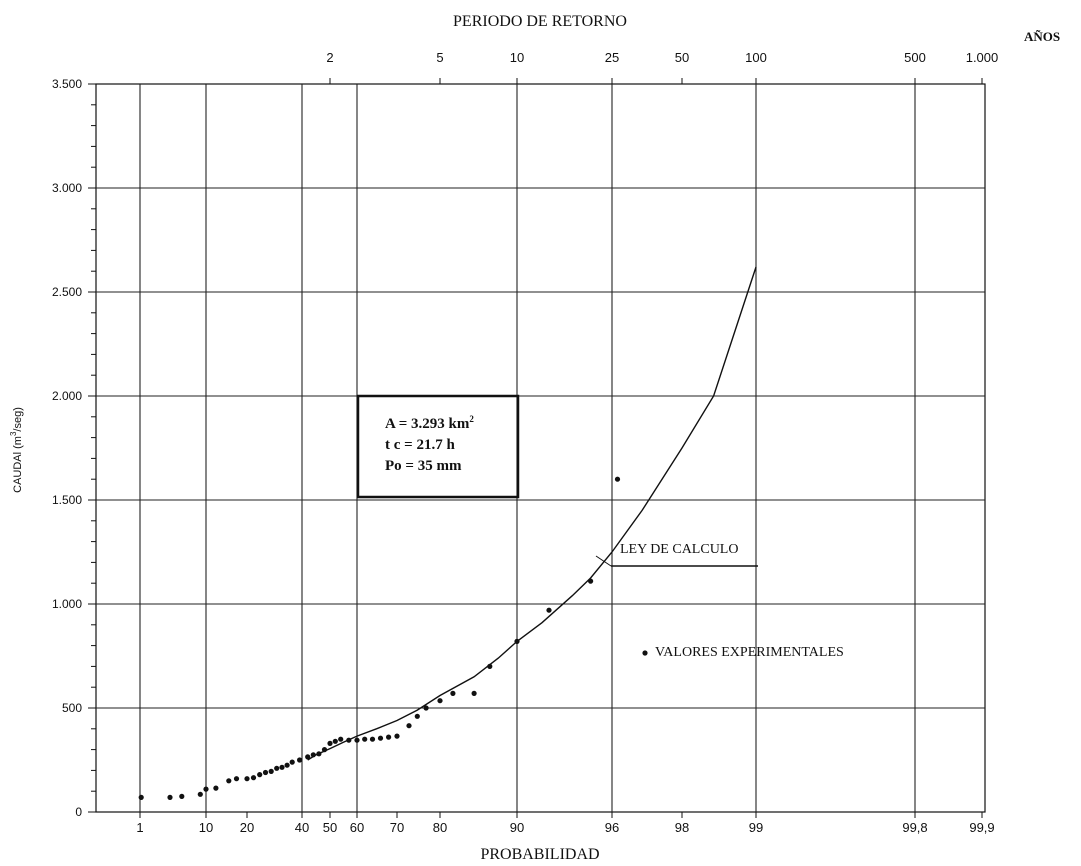  Describe the element at coordinates (439, 57) in the screenshot. I see `top-axis-tick-label: 5` at that location.